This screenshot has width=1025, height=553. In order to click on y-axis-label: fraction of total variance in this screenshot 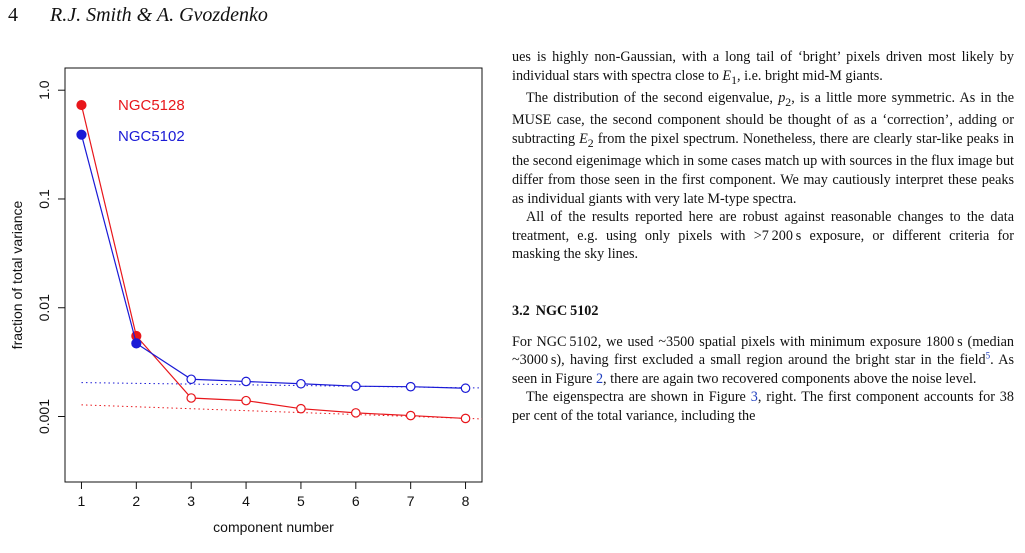, I will do `click(17, 274)`.